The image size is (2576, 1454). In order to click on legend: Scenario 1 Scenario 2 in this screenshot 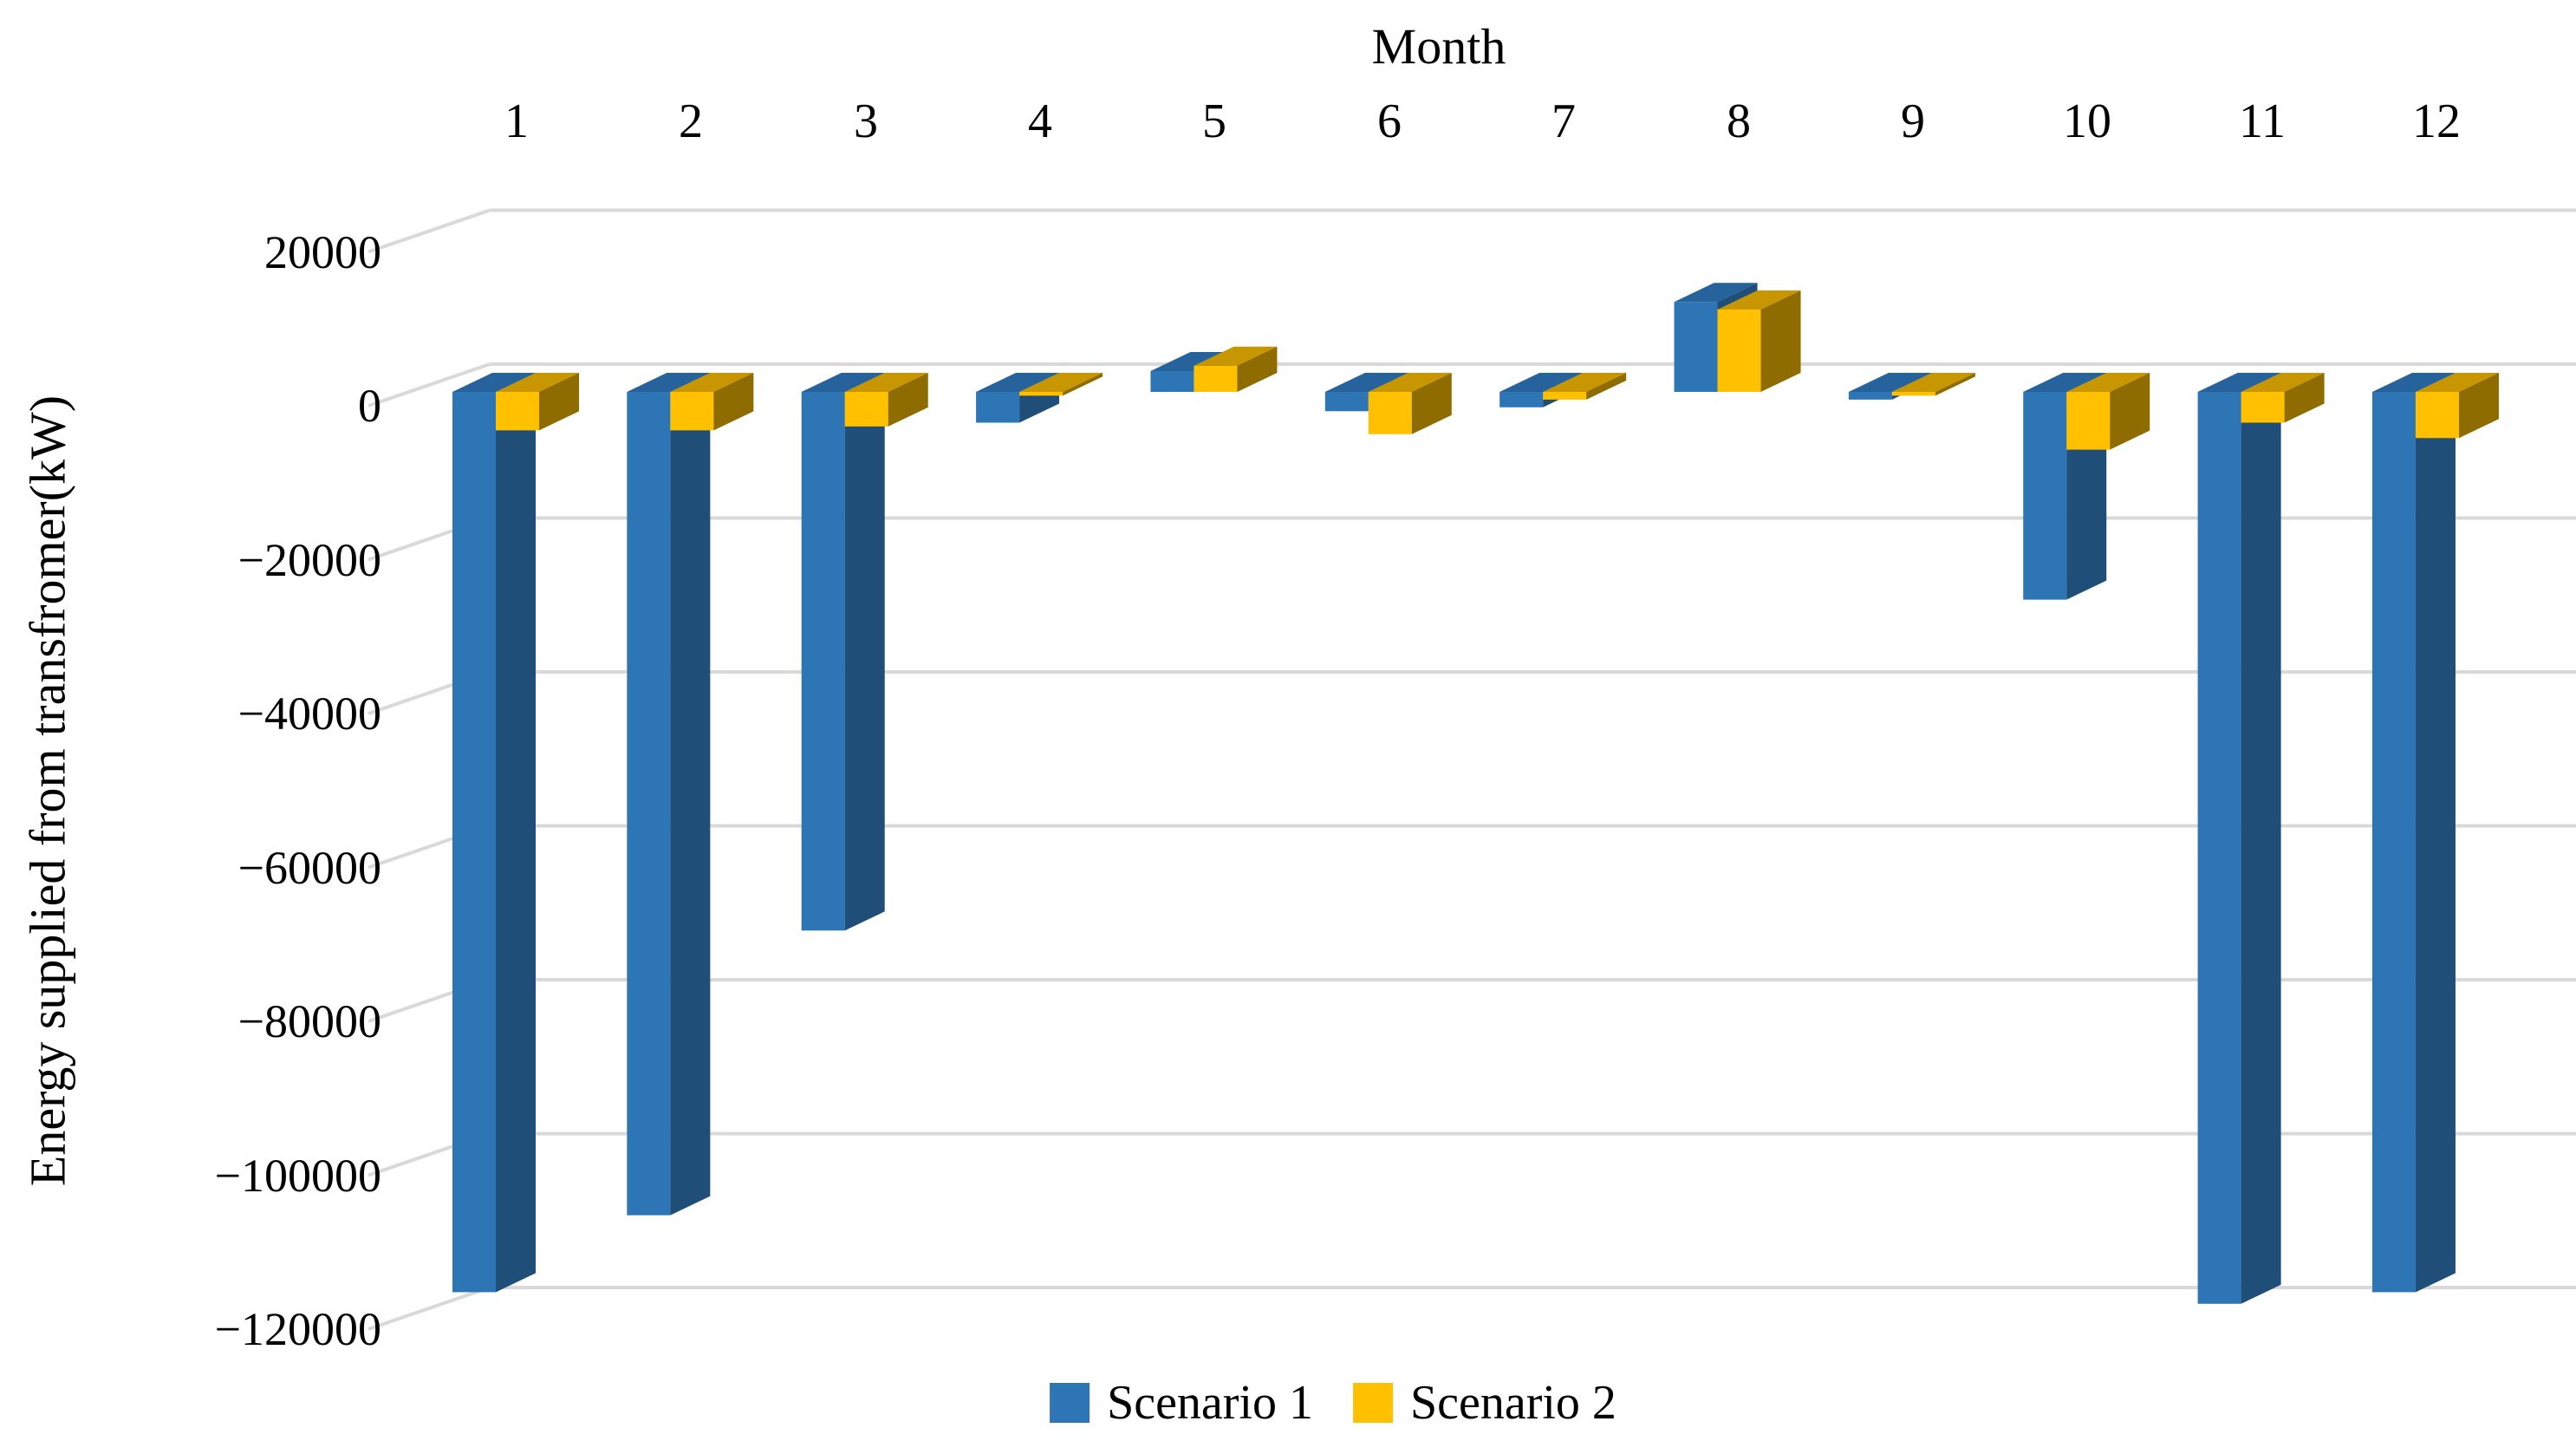, I will do `click(1333, 1403)`.